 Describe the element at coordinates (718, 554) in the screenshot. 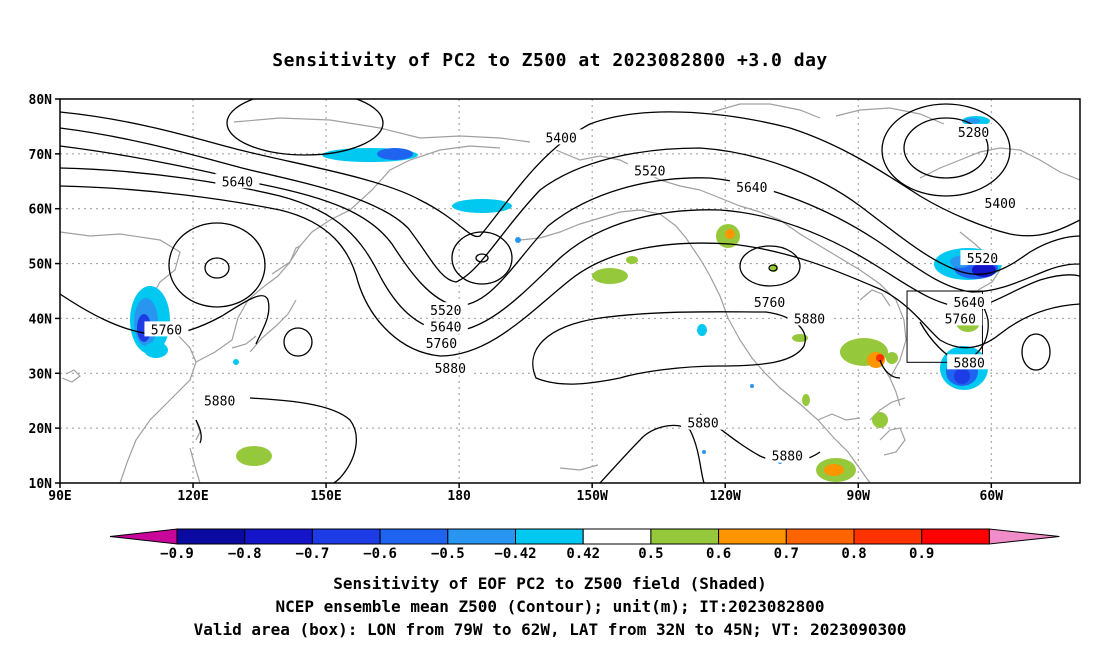

I see `colorbar-label: 0.6` at that location.